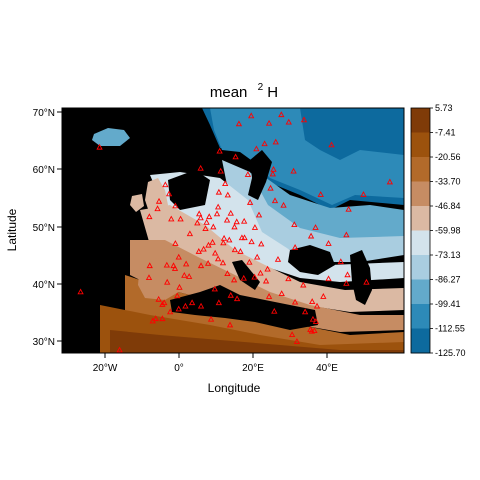  What do you see at coordinates (311, 260) in the screenshot?
I see `black-sea` at bounding box center [311, 260].